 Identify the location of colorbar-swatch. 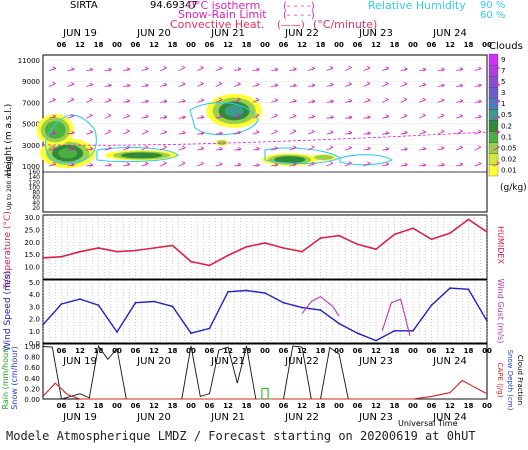
(493, 115).